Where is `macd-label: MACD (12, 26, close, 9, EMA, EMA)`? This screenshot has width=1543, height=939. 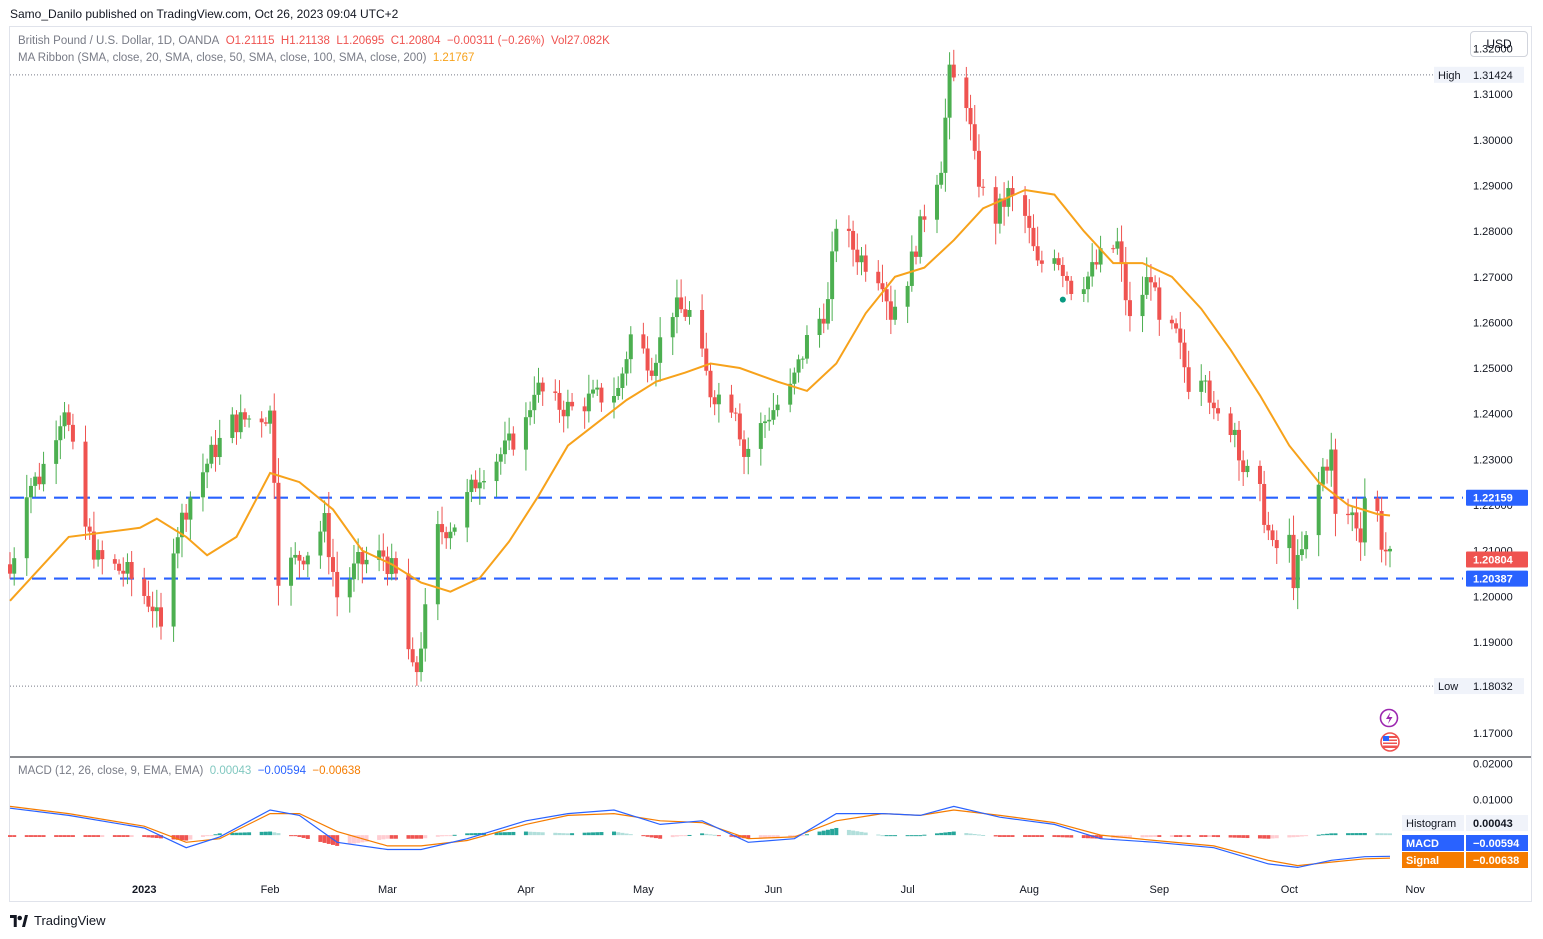
macd-label: MACD (12, 26, close, 9, EMA, EMA) is located at coordinates (111, 771).